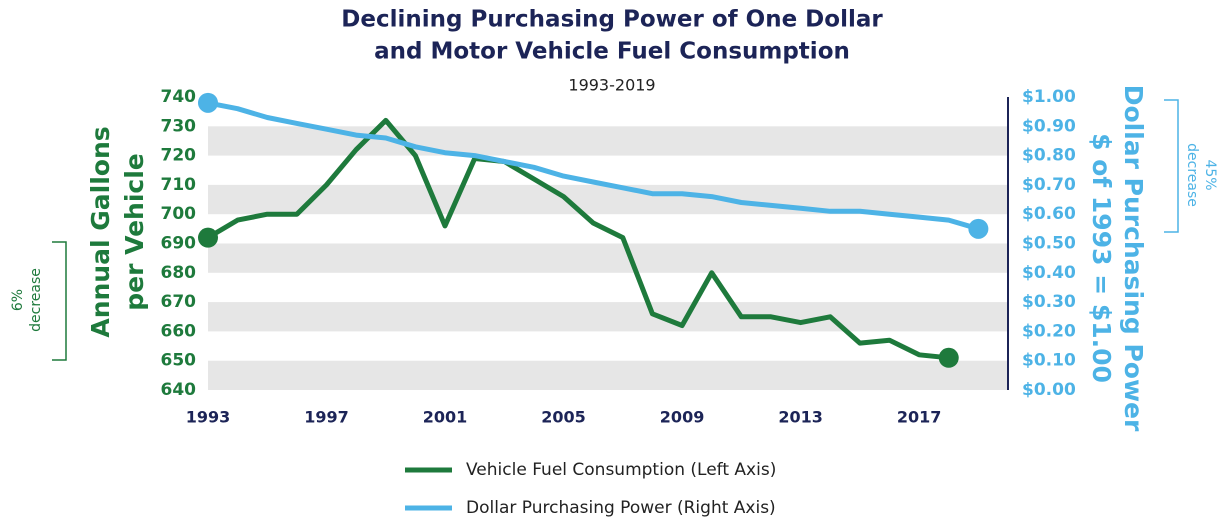  I want to click on chart-title: and Motor Vehicle Fuel Consumption, so click(612, 52).